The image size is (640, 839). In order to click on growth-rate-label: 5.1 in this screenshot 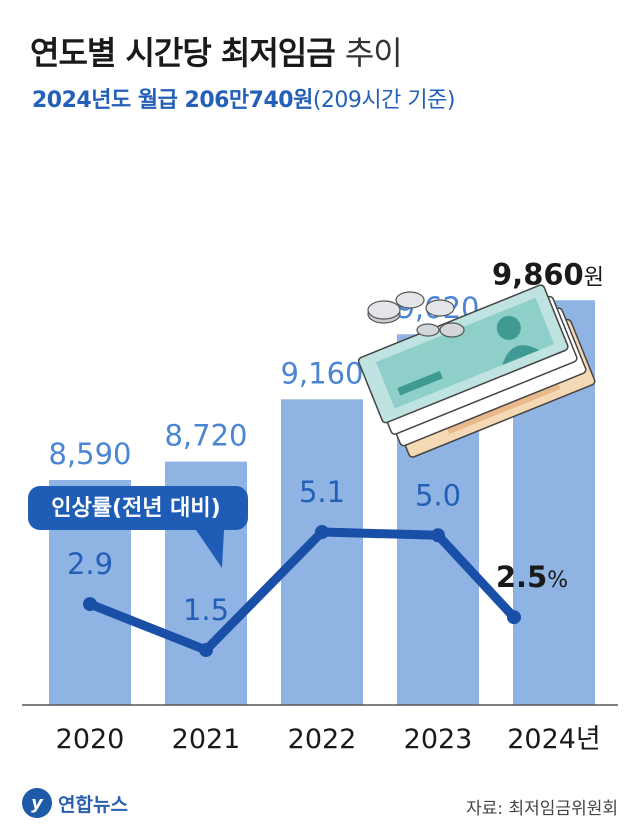, I will do `click(322, 492)`.